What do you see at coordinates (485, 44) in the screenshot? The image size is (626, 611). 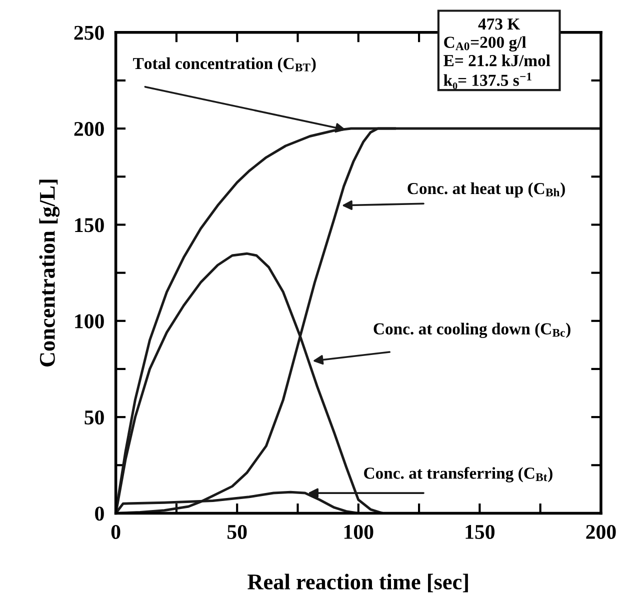 I see `annotation: C$_{A0}$=200 g/l` at bounding box center [485, 44].